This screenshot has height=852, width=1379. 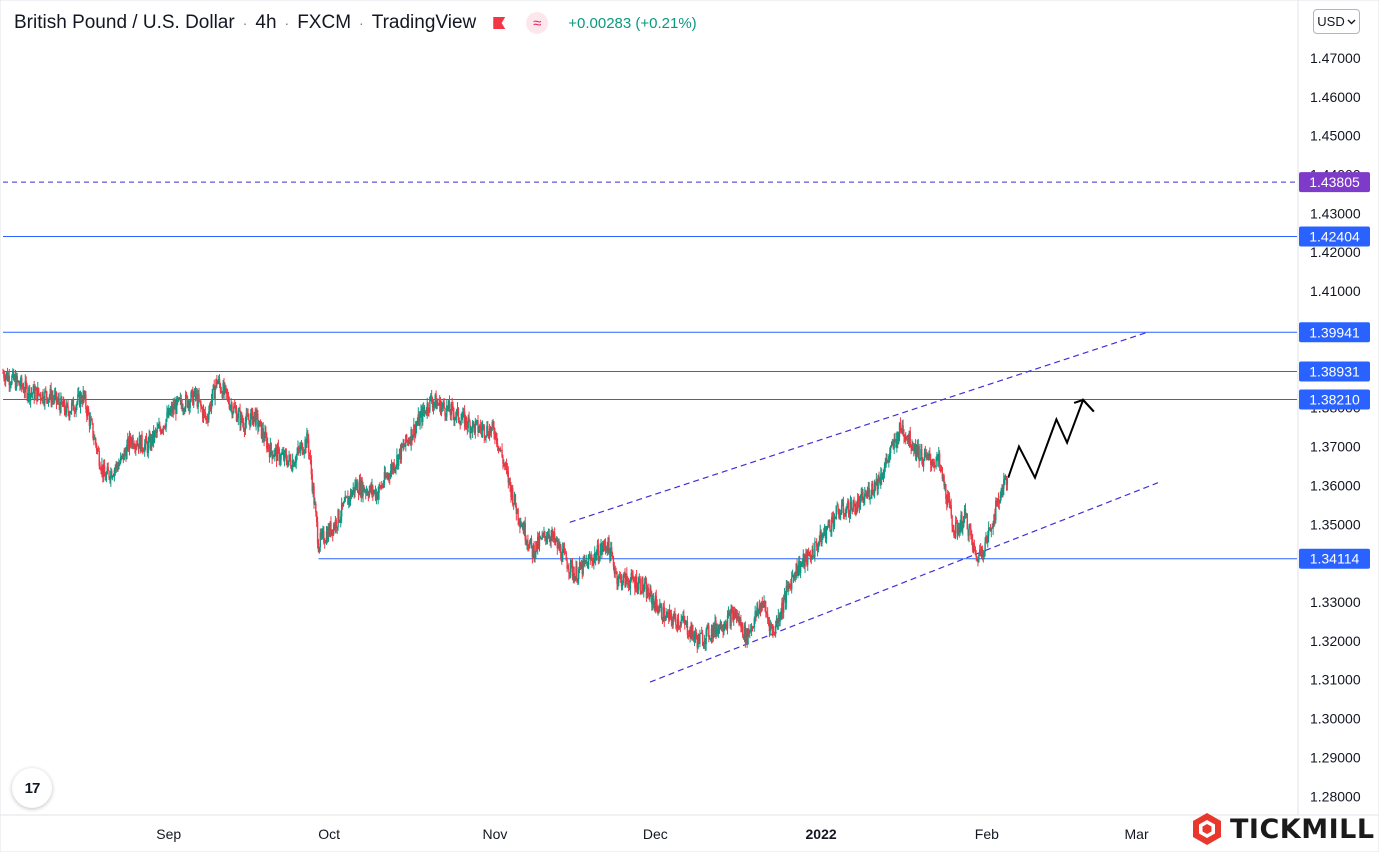 What do you see at coordinates (266, 22) in the screenshot?
I see `interval-label: 4h` at bounding box center [266, 22].